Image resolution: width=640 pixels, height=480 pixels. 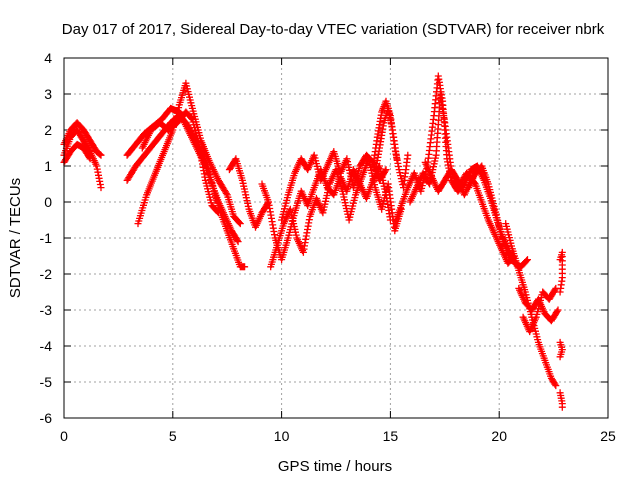 I want to click on y-tick-label: -3, so click(x=46, y=310).